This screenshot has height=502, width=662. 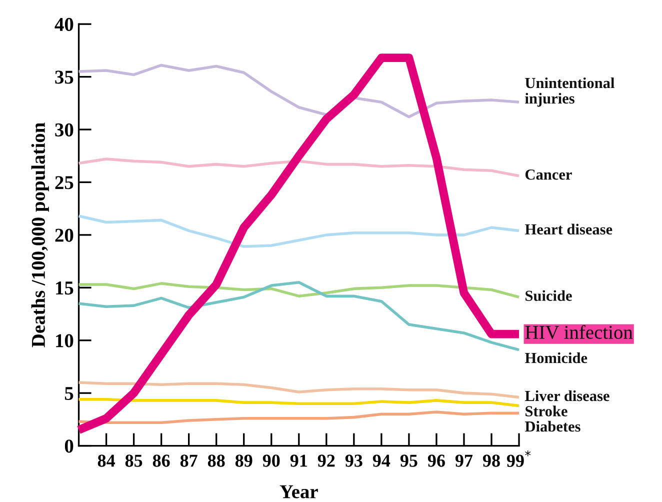 I want to click on y-tick-label: 10, so click(x=65, y=341).